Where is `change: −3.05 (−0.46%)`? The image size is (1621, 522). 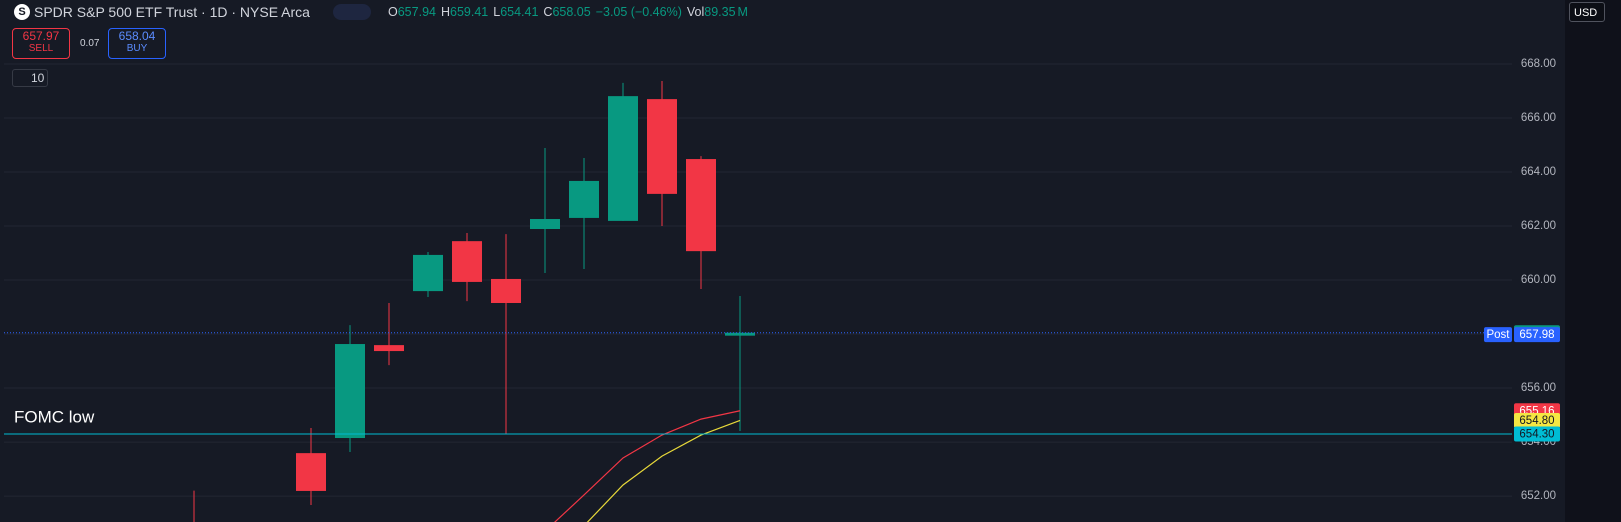
change: −3.05 (−0.46%) is located at coordinates (638, 12).